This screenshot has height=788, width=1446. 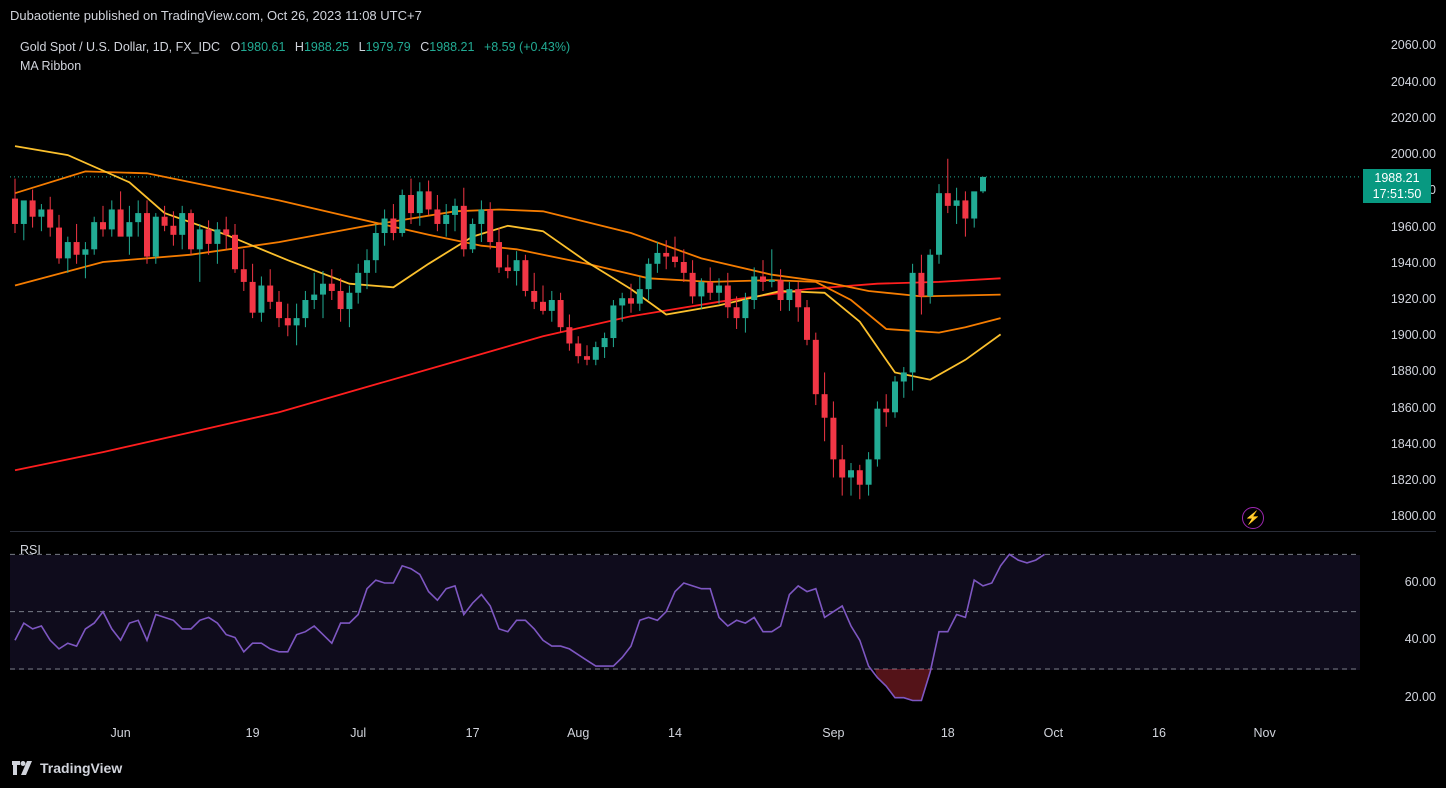 What do you see at coordinates (527, 47) in the screenshot?
I see `change-value: +8.59 (+0.43%)` at bounding box center [527, 47].